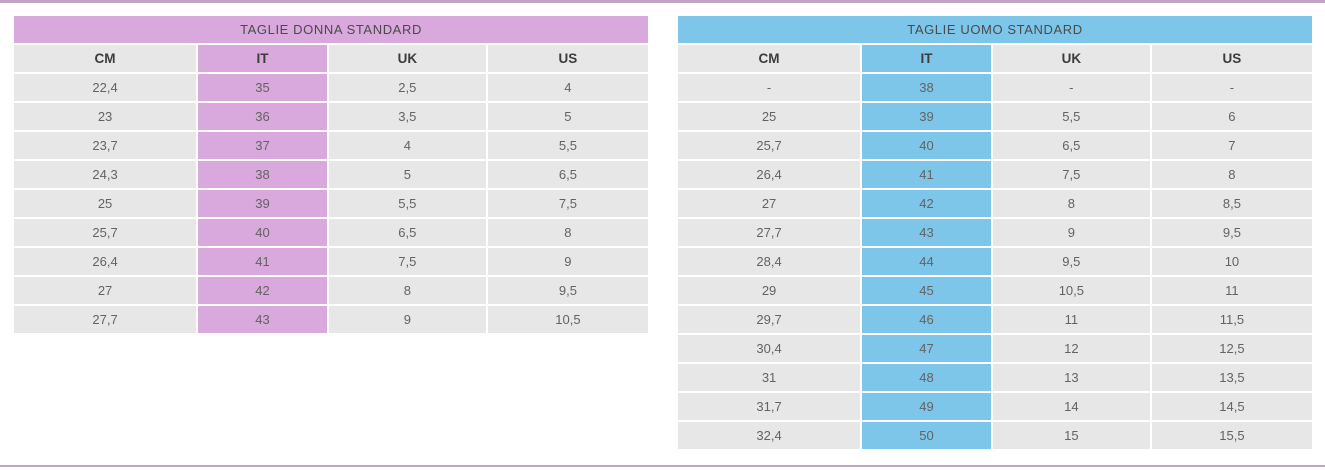 This screenshot has width=1325, height=470. I want to click on column-header-it: IT, so click(926, 58).